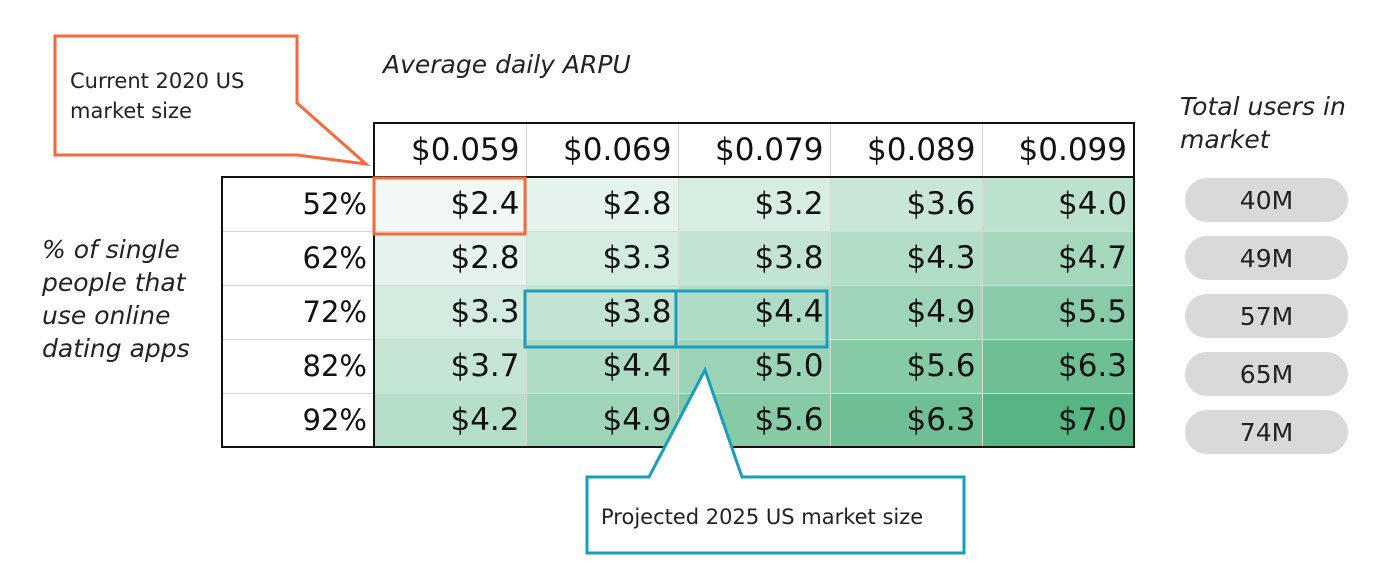  I want to click on side-value-pill: 49M, so click(1266, 258).